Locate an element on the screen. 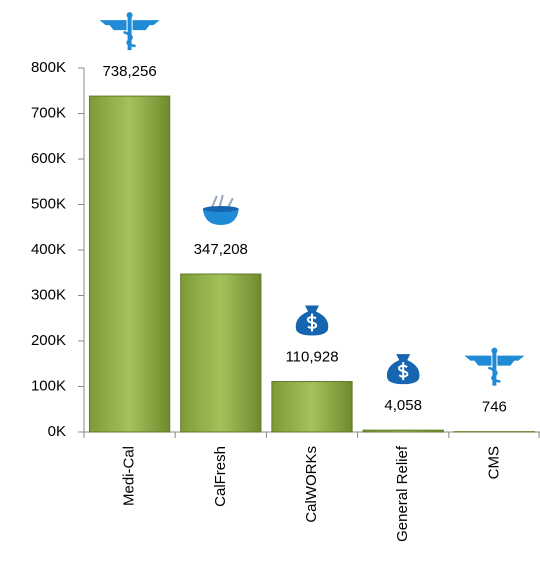  value-label: 746 is located at coordinates (494, 407).